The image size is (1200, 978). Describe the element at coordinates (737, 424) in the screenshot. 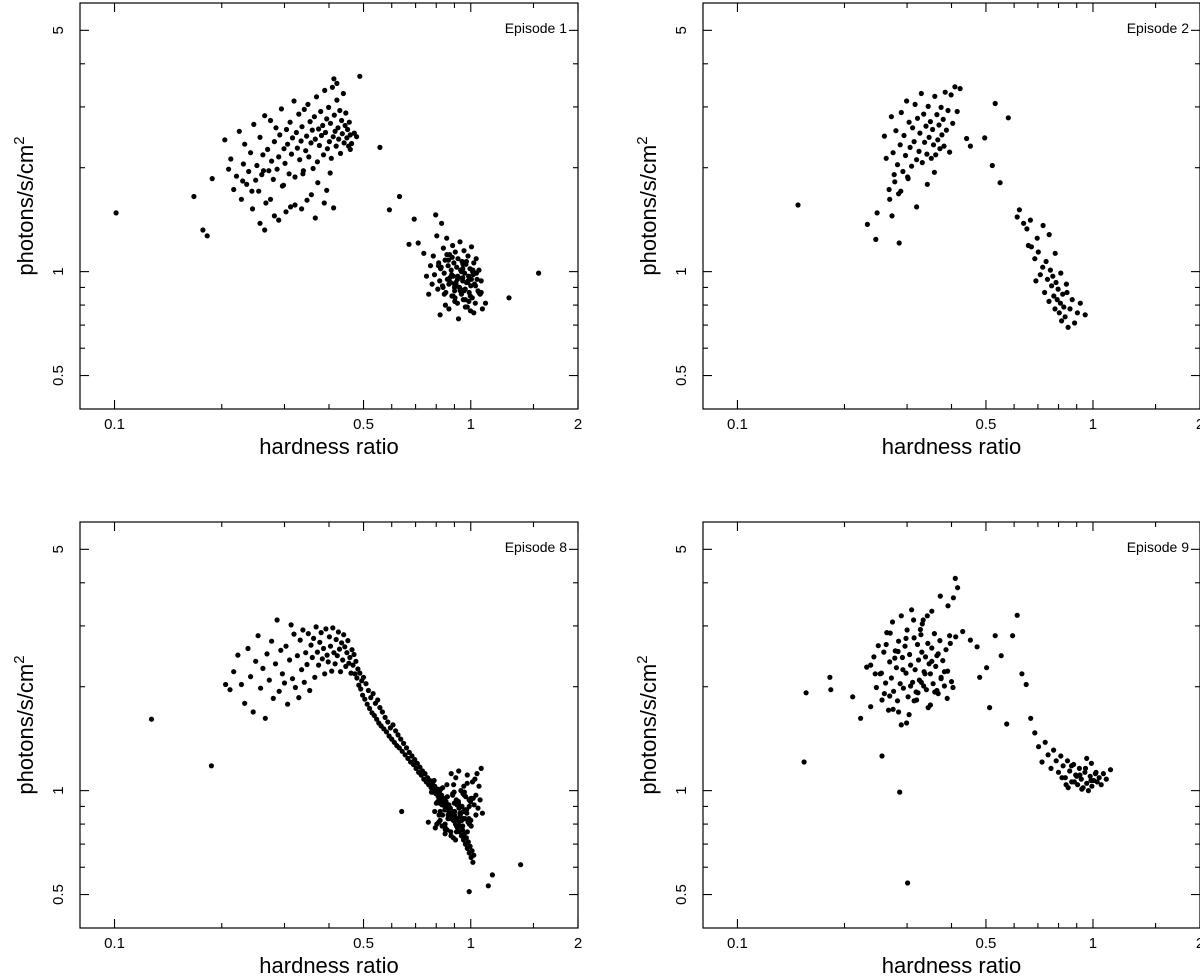

I see `x-tick-label: 0.1` at that location.